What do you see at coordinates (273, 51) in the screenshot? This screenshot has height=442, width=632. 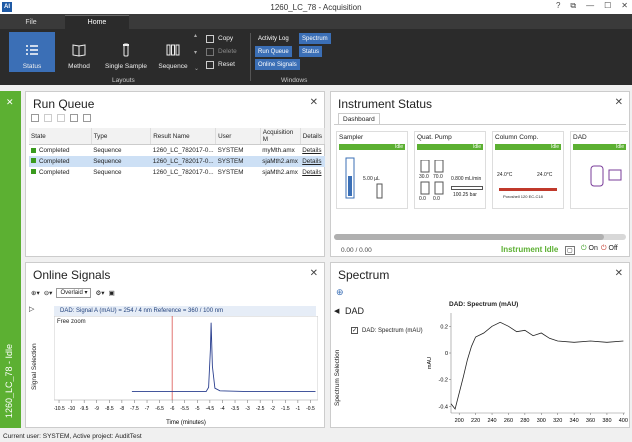 I see `run-queue-window-button: Run Queue` at bounding box center [273, 51].